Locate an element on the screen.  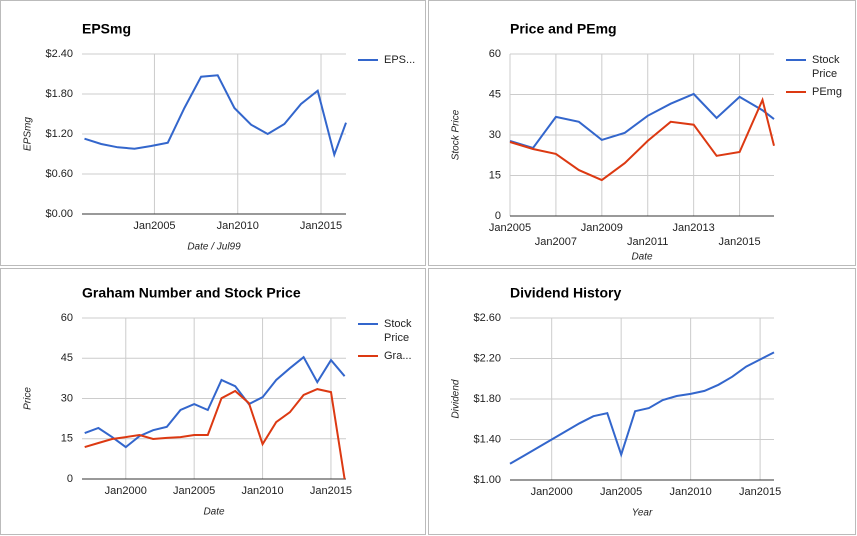
y-axis-label: EPSmg is located at coordinates (28, 134).